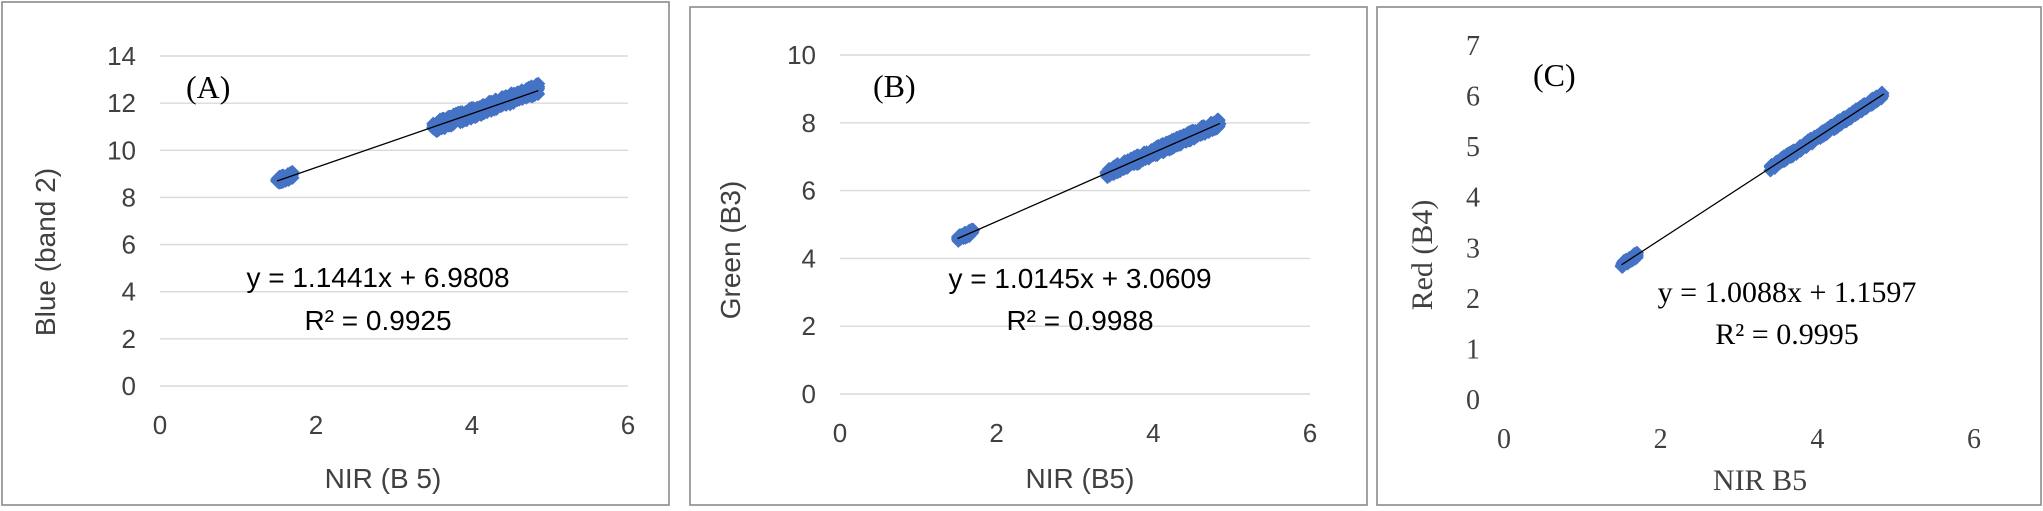 This screenshot has height=511, width=2043. What do you see at coordinates (628, 425) in the screenshot?
I see `panel-a-x-tick-label: 6` at bounding box center [628, 425].